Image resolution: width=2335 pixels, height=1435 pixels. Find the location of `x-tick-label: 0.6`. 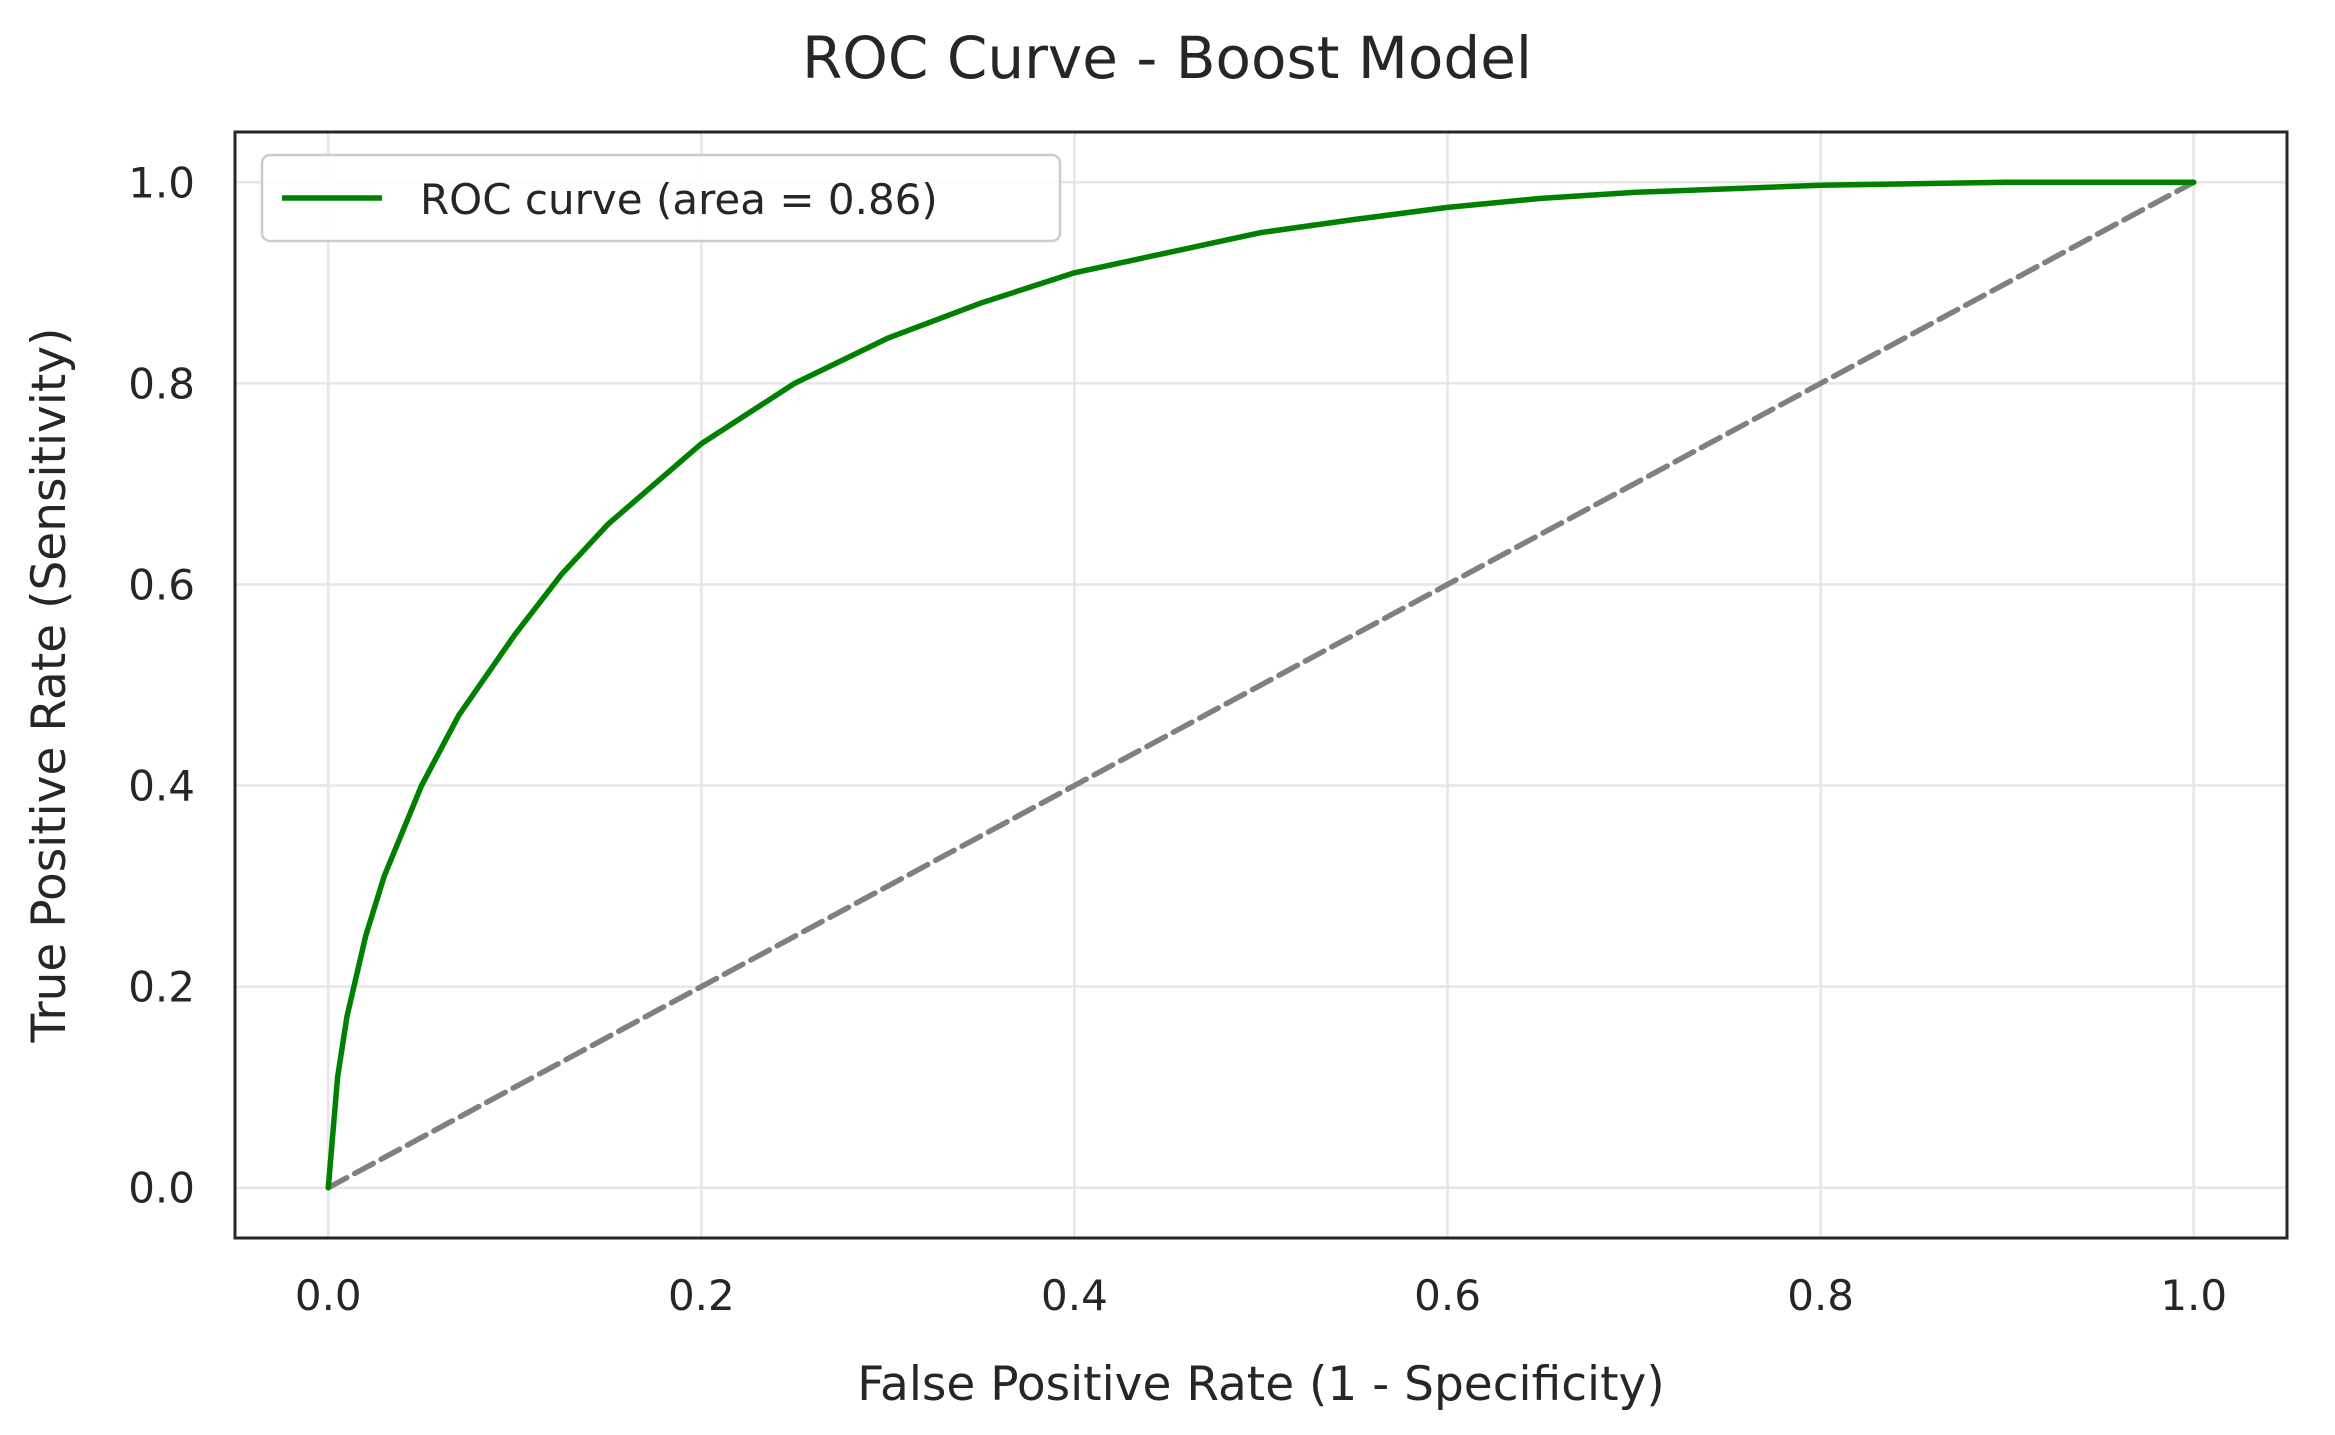

x-tick-label: 0.6 is located at coordinates (1447, 1295).